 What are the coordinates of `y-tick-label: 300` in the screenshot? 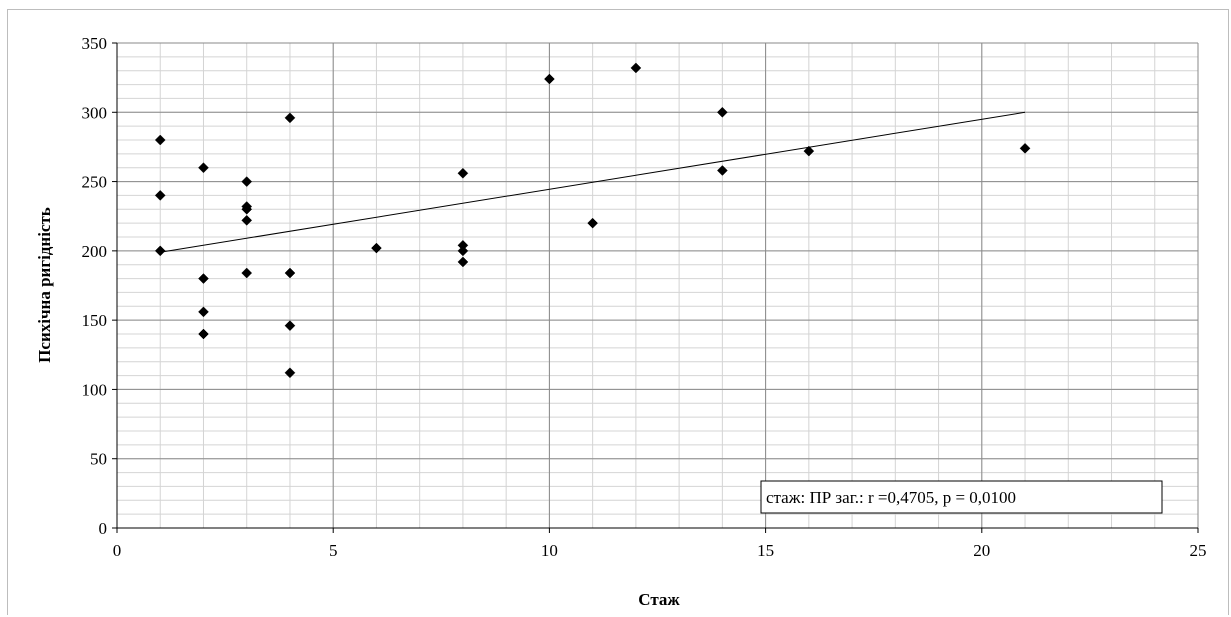 It's located at (95, 112).